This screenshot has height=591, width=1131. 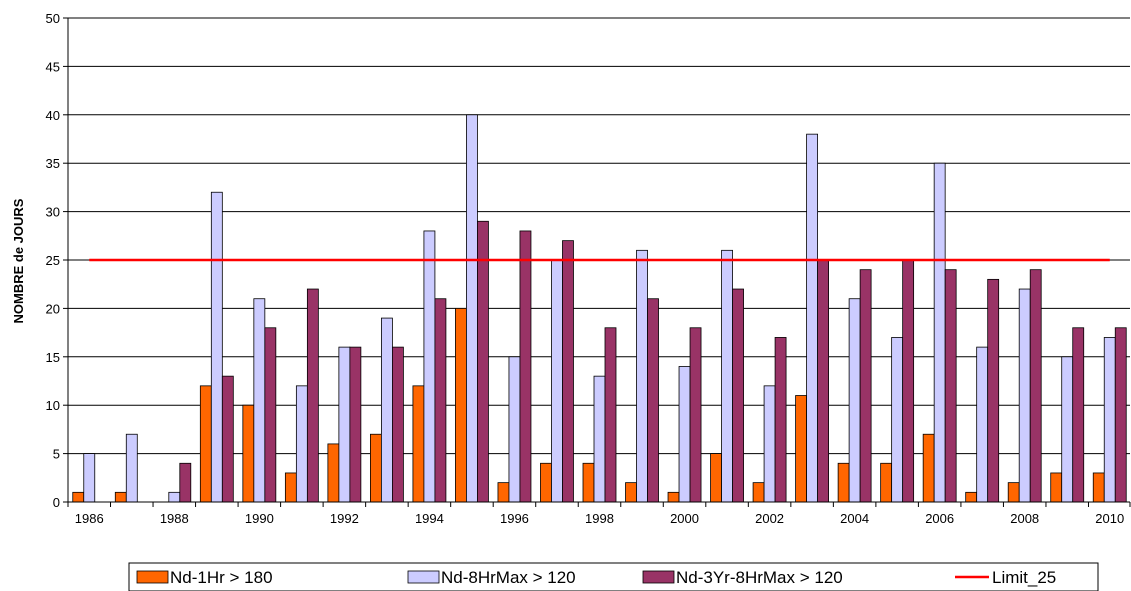 I want to click on y-tick-label: 5, so click(x=56, y=454).